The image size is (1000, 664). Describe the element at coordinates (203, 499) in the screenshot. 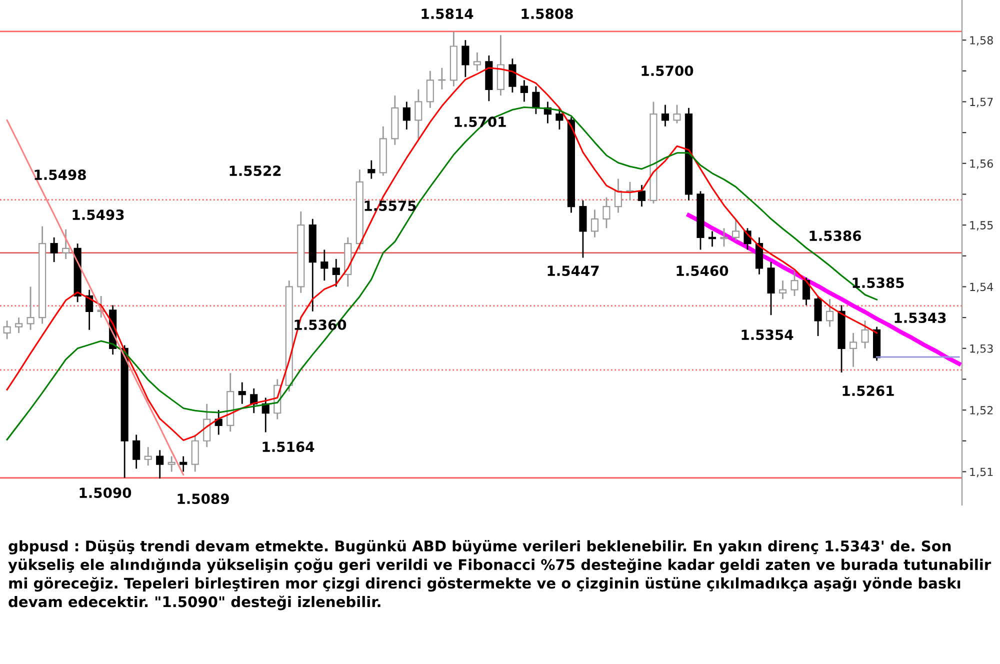

I see `annotation: 1.5089` at that location.